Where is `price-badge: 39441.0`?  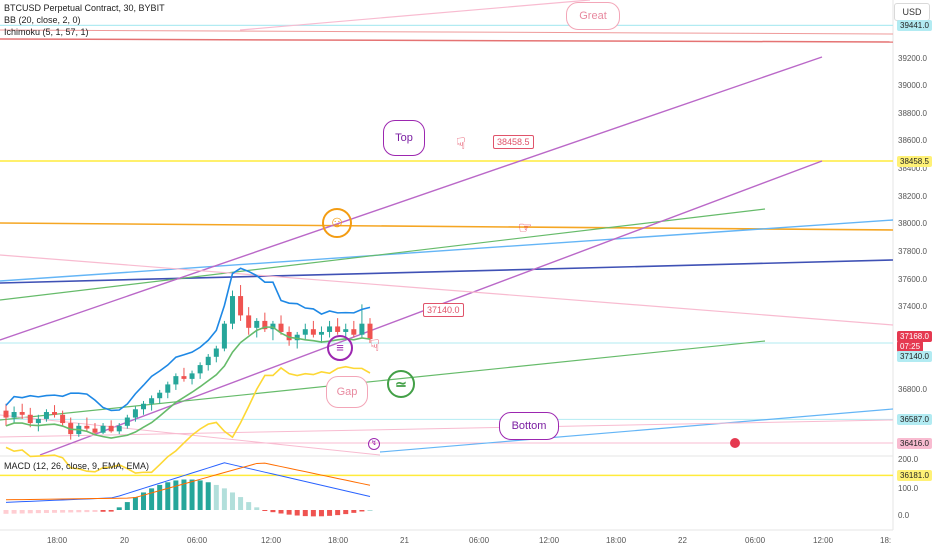
price-badge: 39441.0 is located at coordinates (914, 26).